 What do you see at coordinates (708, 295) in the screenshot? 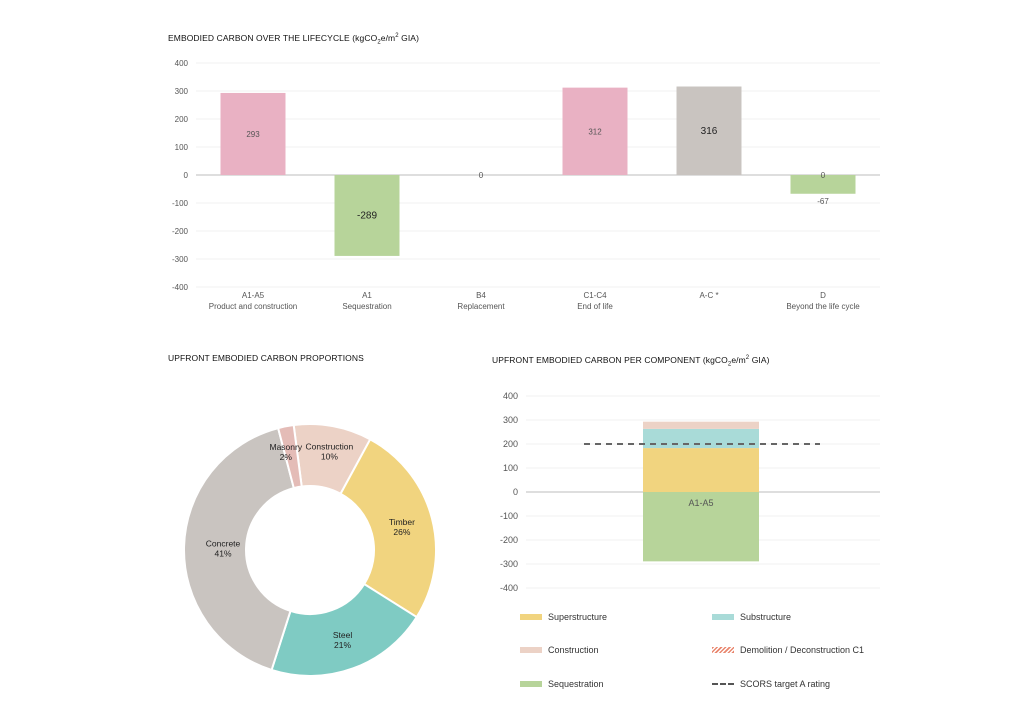
I see `x-tick-code: A-C *` at bounding box center [708, 295].